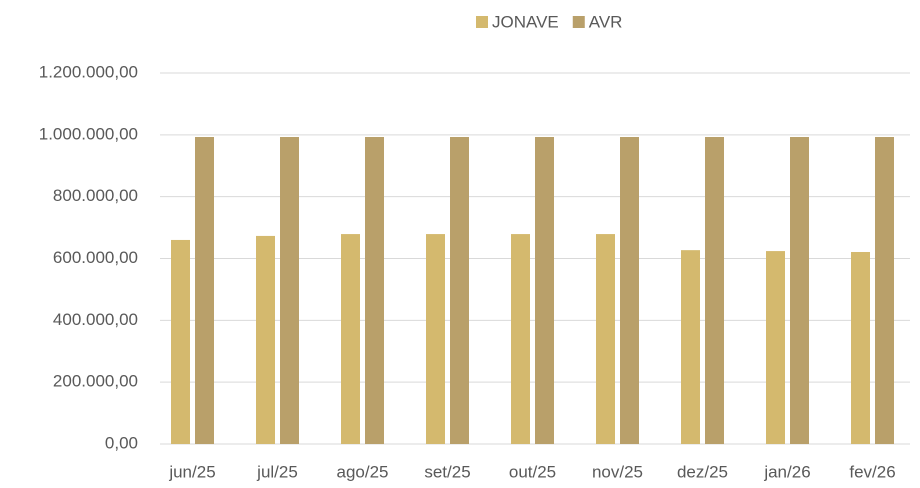 This screenshot has height=488, width=920. I want to click on x-tick-label: nov/25, so click(617, 471).